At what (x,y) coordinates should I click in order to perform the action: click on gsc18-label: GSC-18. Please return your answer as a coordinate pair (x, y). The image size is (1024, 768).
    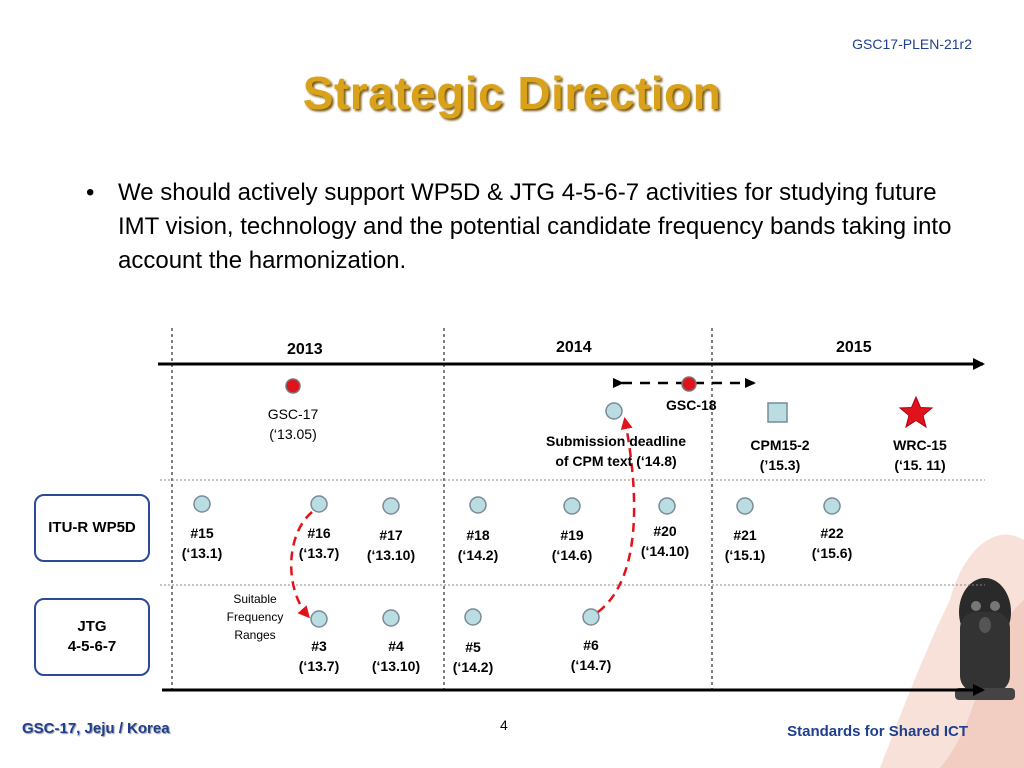
    Looking at the image, I should click on (691, 405).